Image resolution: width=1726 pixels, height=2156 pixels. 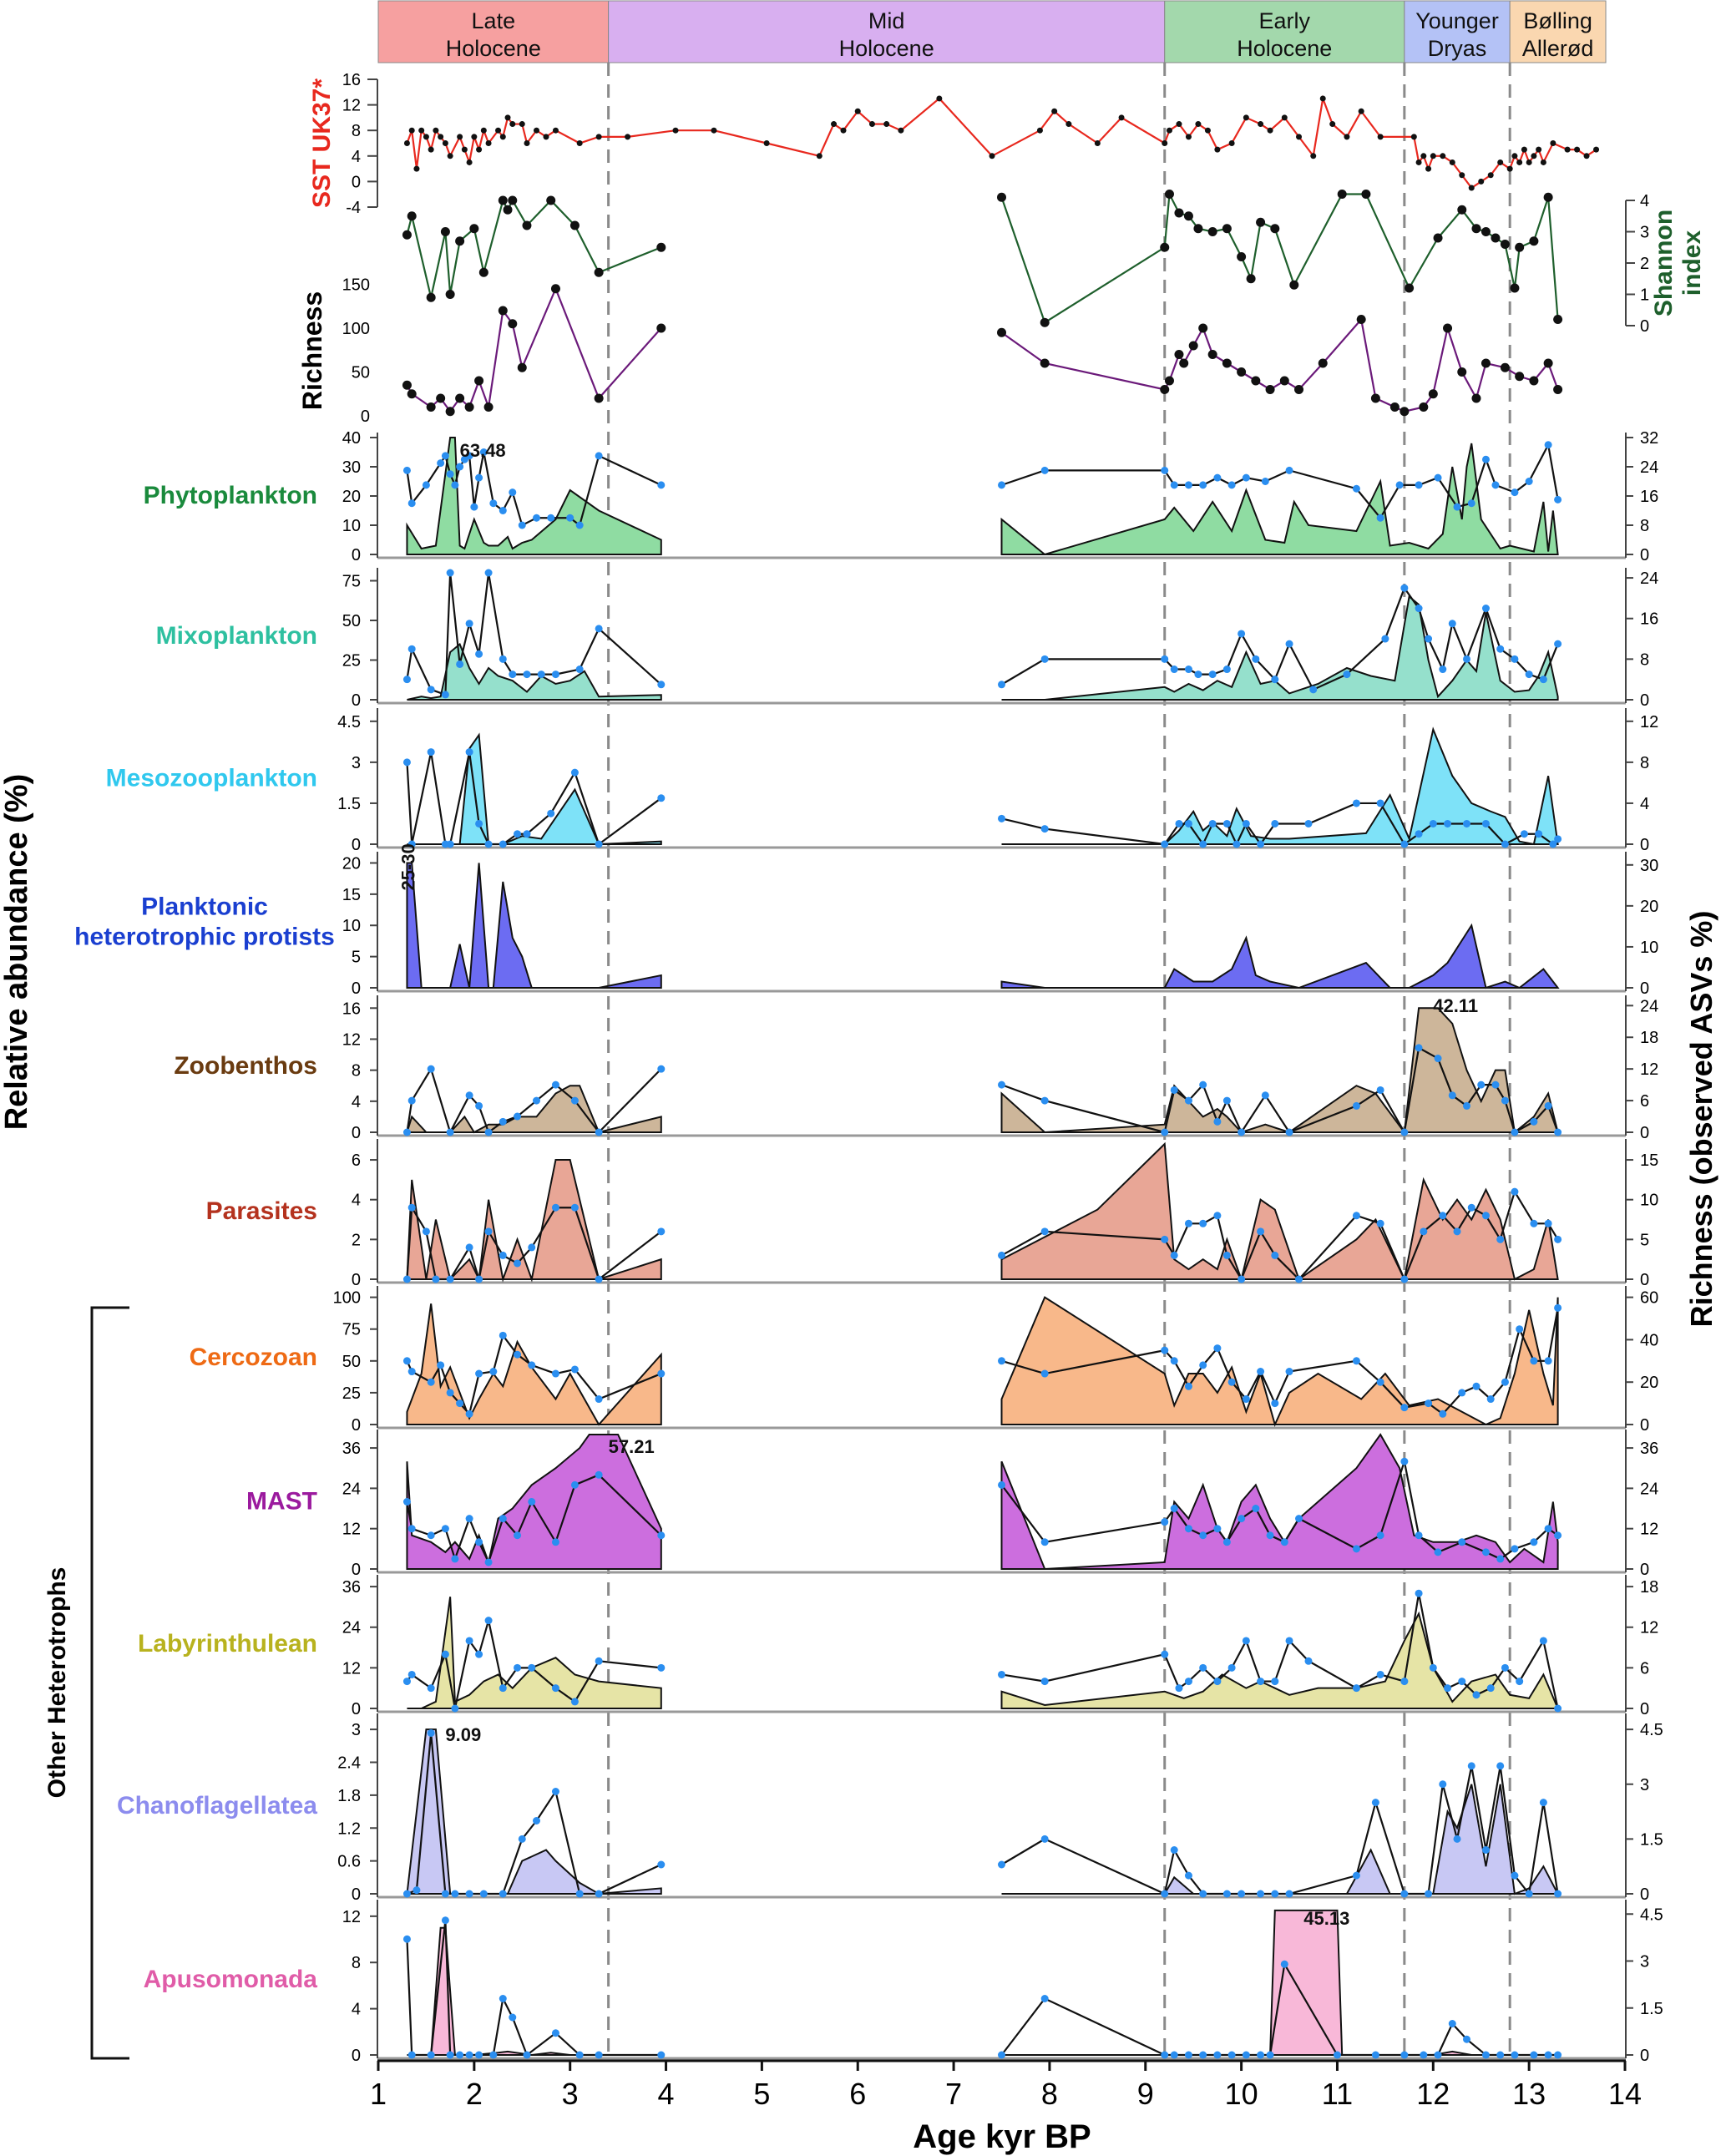 I want to click on left-tick-label: 3, so click(x=356, y=1730).